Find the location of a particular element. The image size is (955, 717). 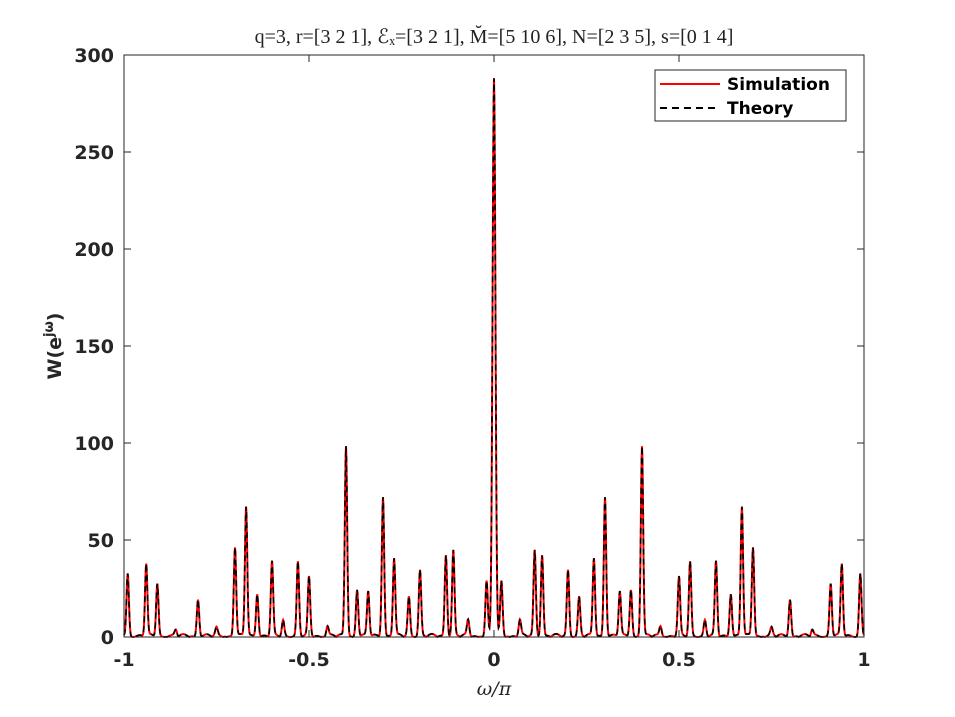

y-tick-label: 100 is located at coordinates (94, 444).